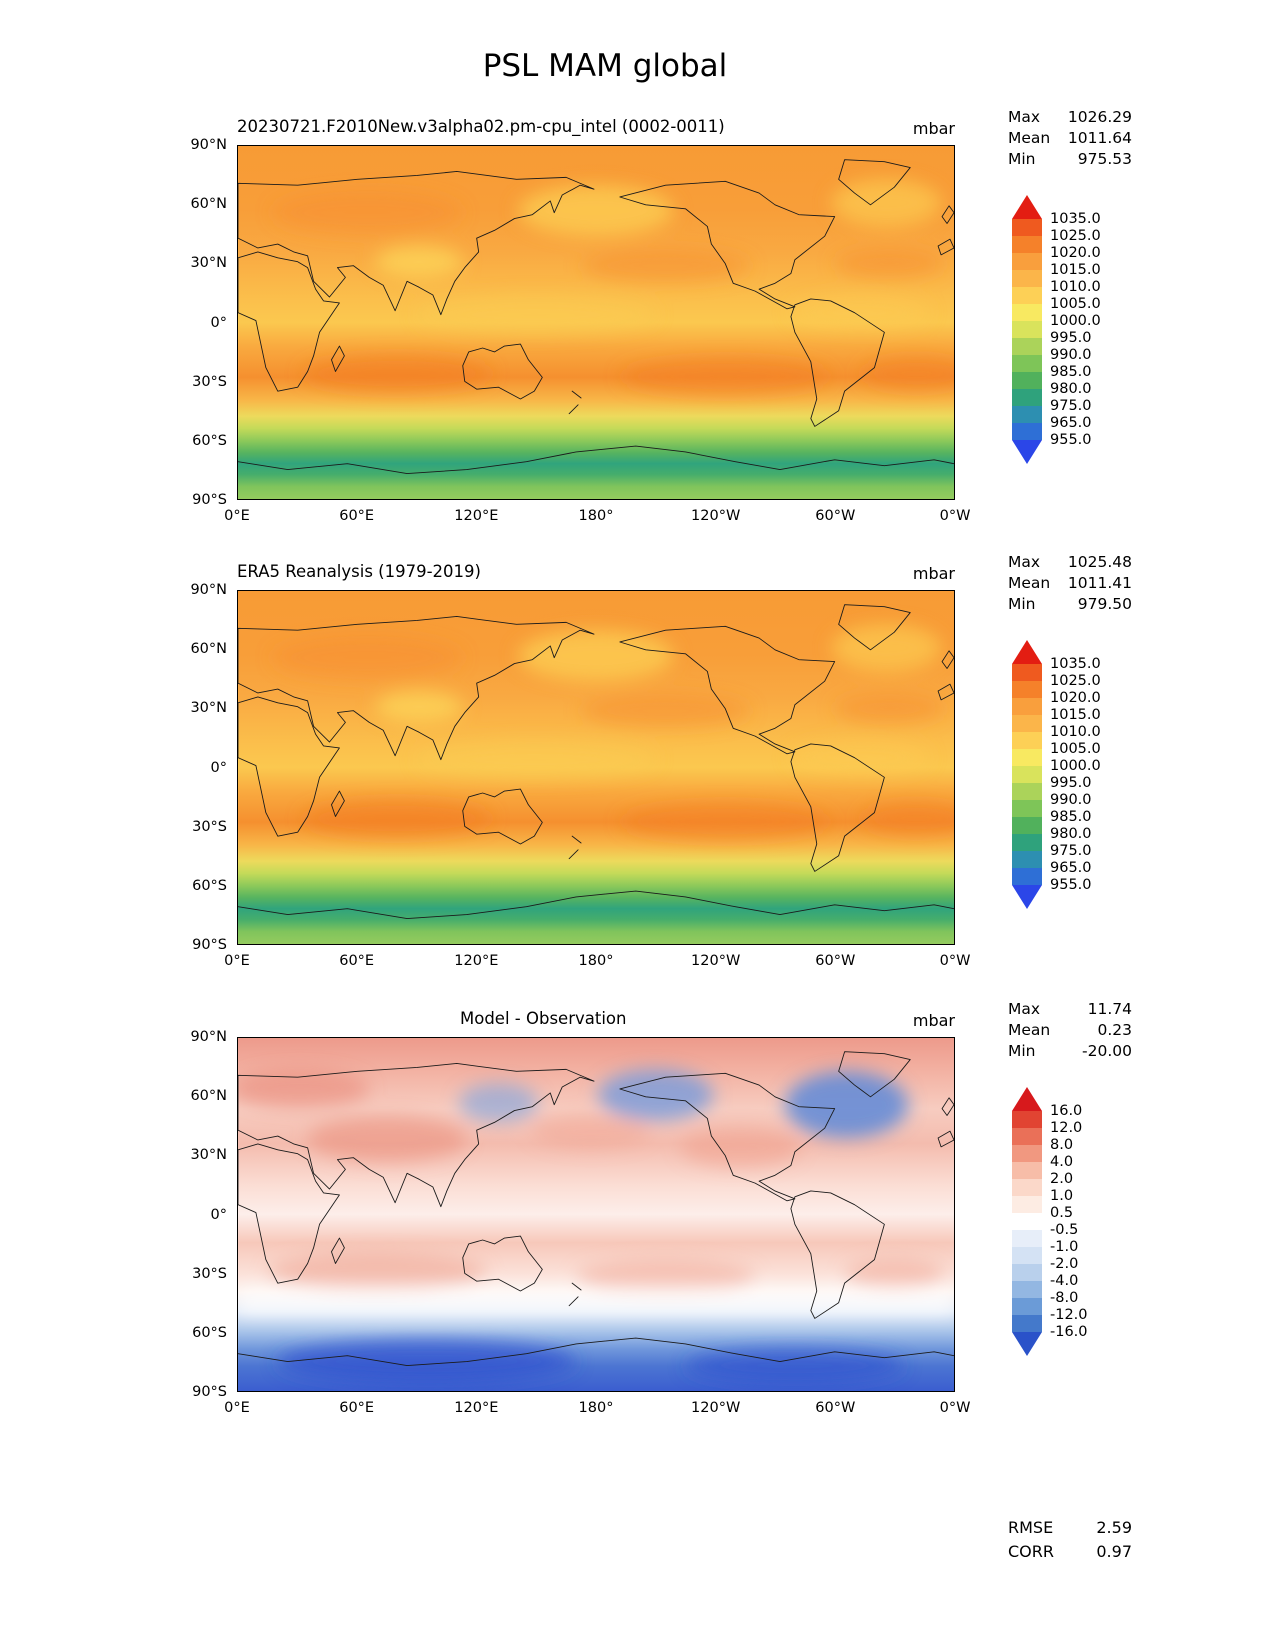 Image resolution: width=1275 pixels, height=1650 pixels. What do you see at coordinates (1075, 664) in the screenshot?
I see `colorbar-level-label: 1035.0` at bounding box center [1075, 664].